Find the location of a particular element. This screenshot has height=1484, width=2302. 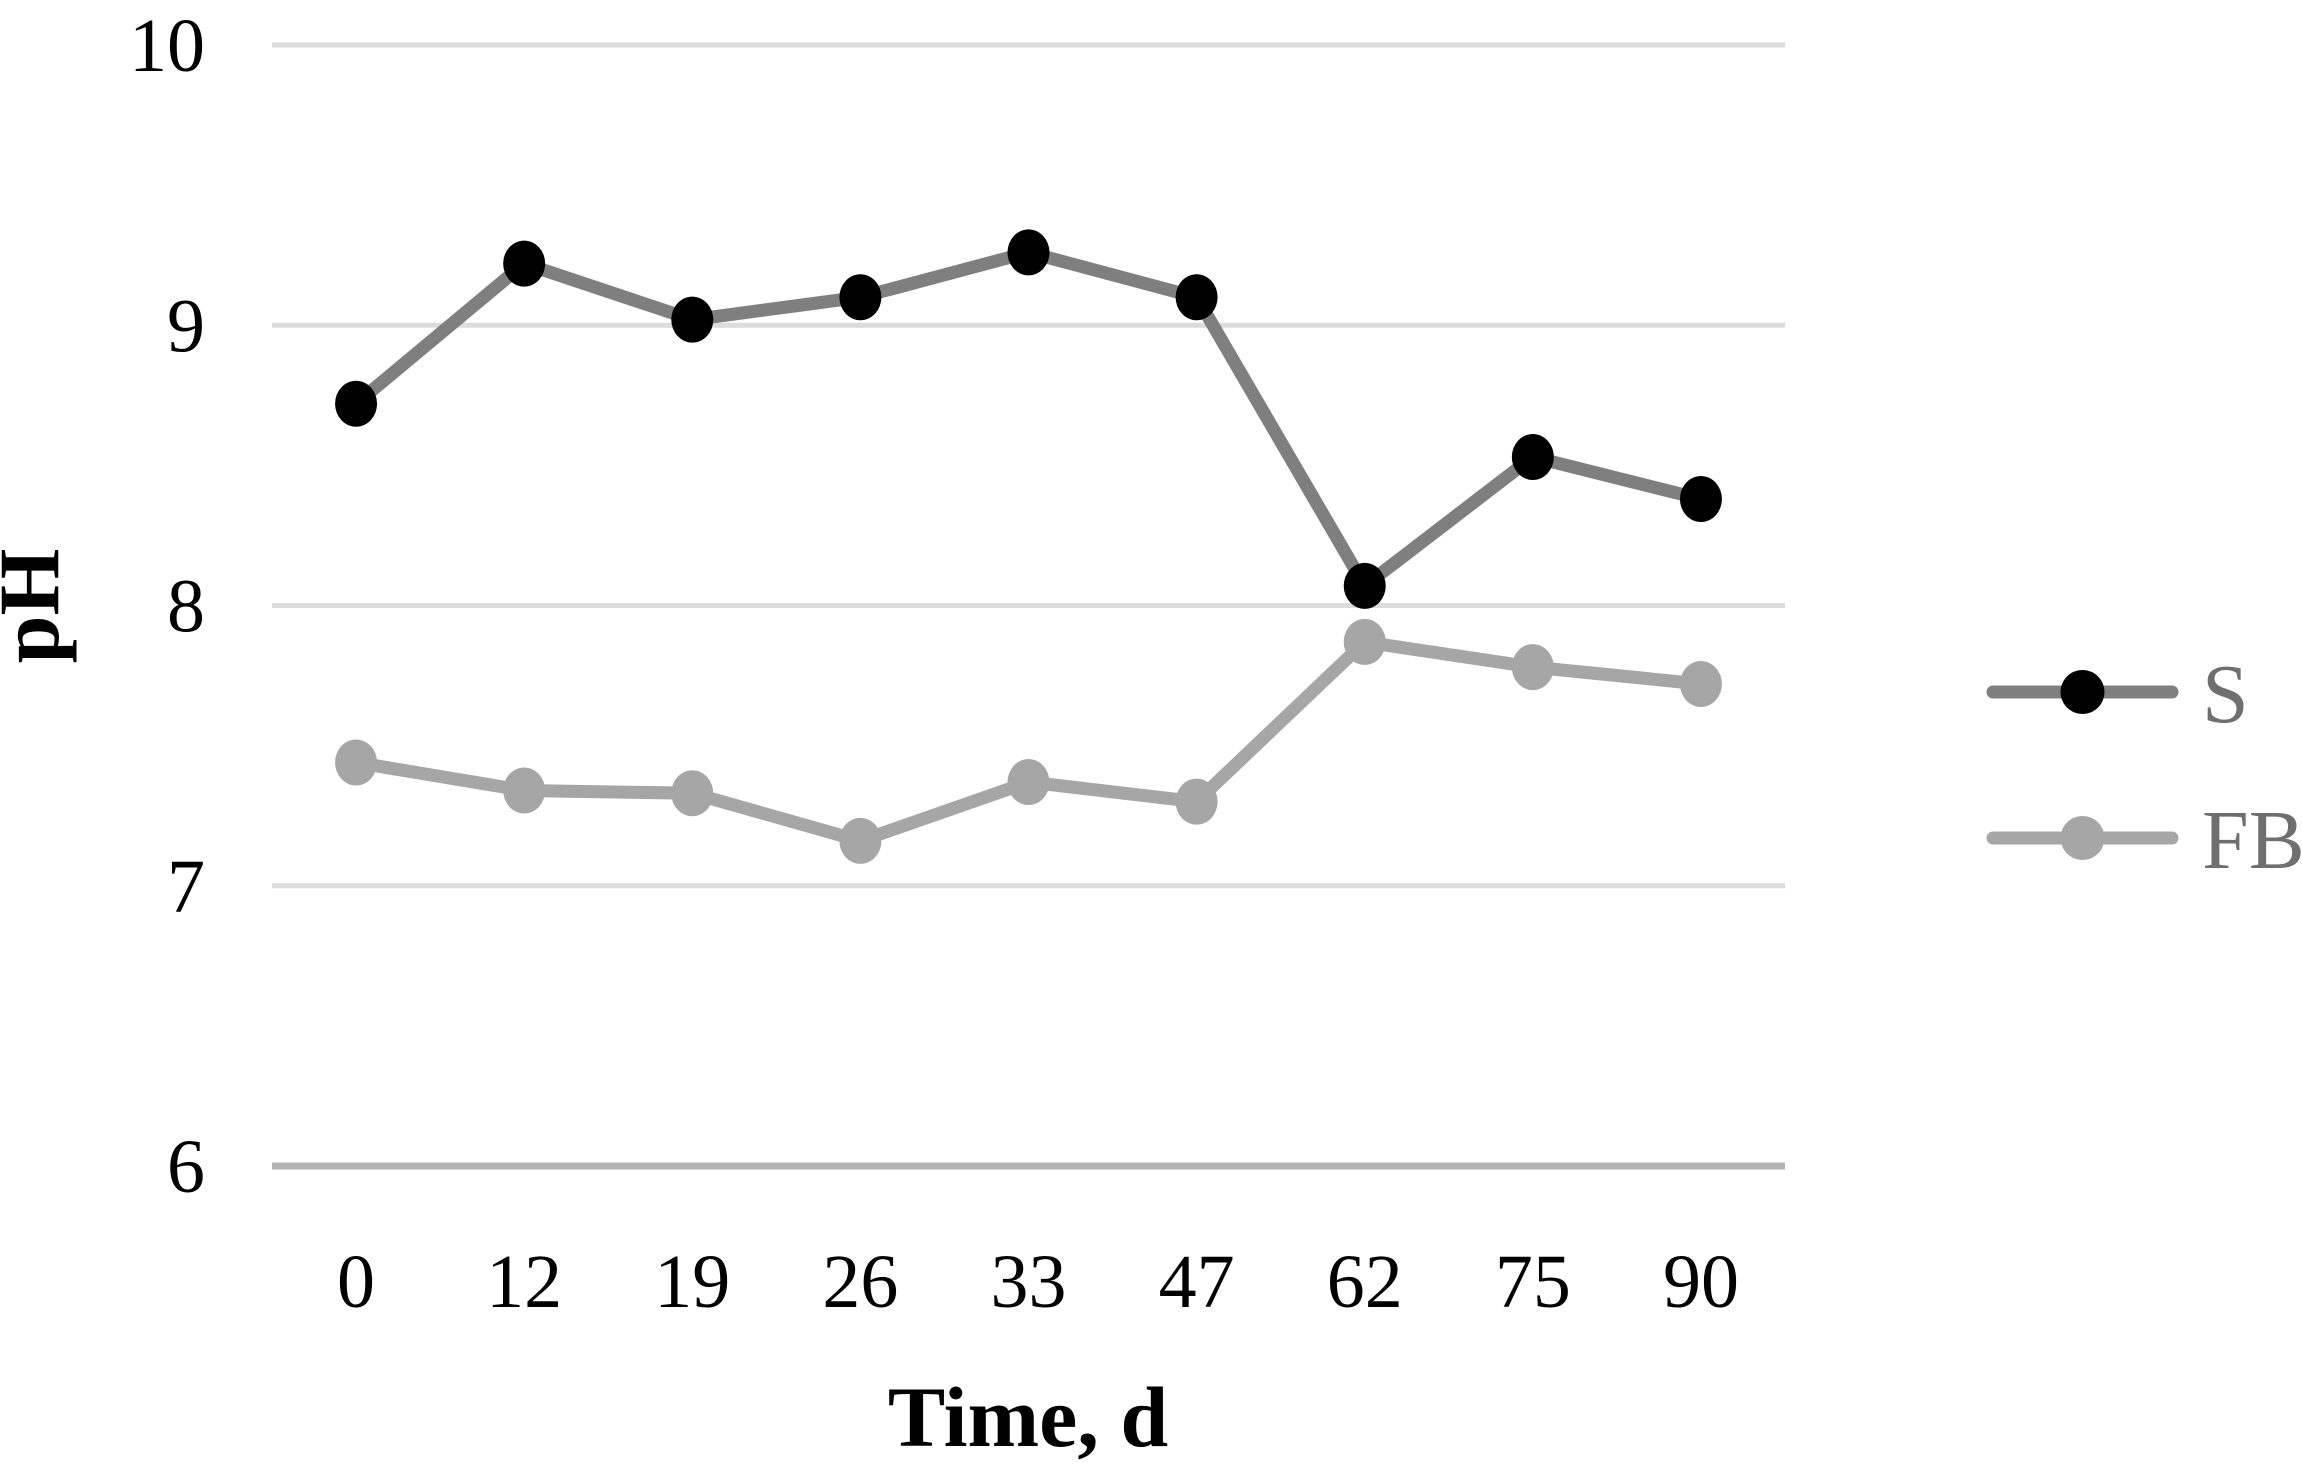

y-axis-tick-labels: 6 7 8 9 10 is located at coordinates (167, 606).